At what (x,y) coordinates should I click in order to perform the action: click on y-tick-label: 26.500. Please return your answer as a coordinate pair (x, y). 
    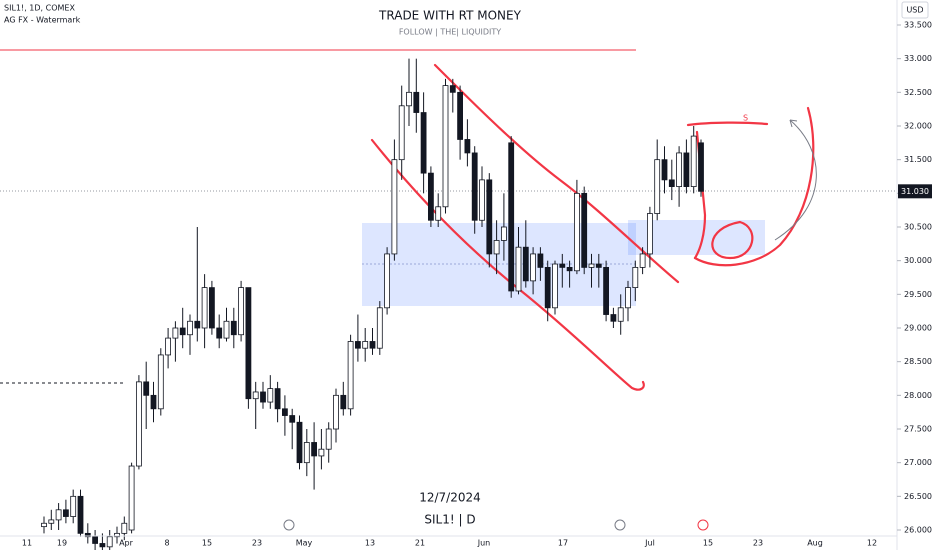
    Looking at the image, I should click on (918, 496).